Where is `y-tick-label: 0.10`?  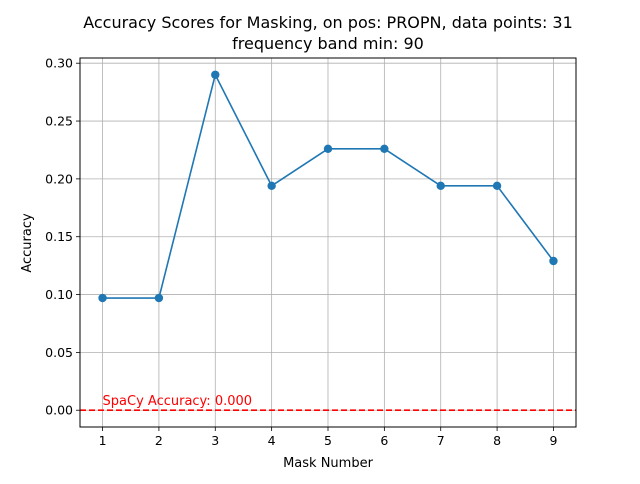
y-tick-label: 0.10 is located at coordinates (59, 294).